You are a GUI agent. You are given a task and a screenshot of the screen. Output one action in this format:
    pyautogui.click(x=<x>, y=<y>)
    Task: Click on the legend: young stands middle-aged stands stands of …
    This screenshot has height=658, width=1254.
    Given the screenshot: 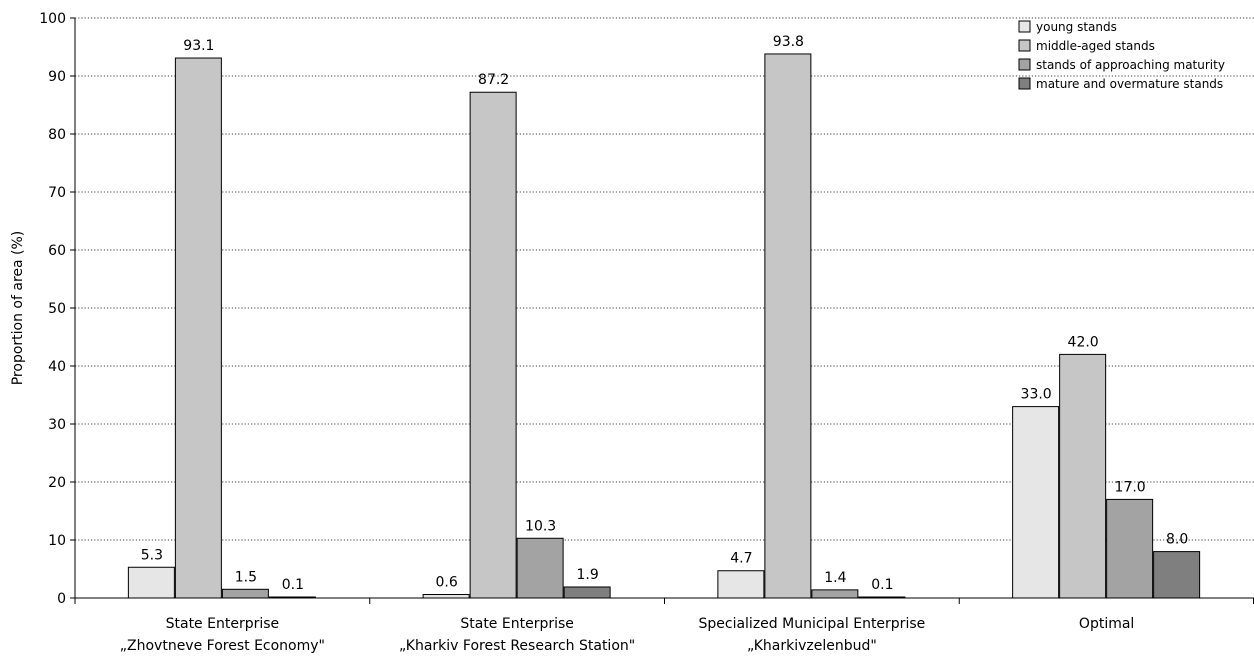 What is the action you would take?
    pyautogui.click(x=1121, y=55)
    